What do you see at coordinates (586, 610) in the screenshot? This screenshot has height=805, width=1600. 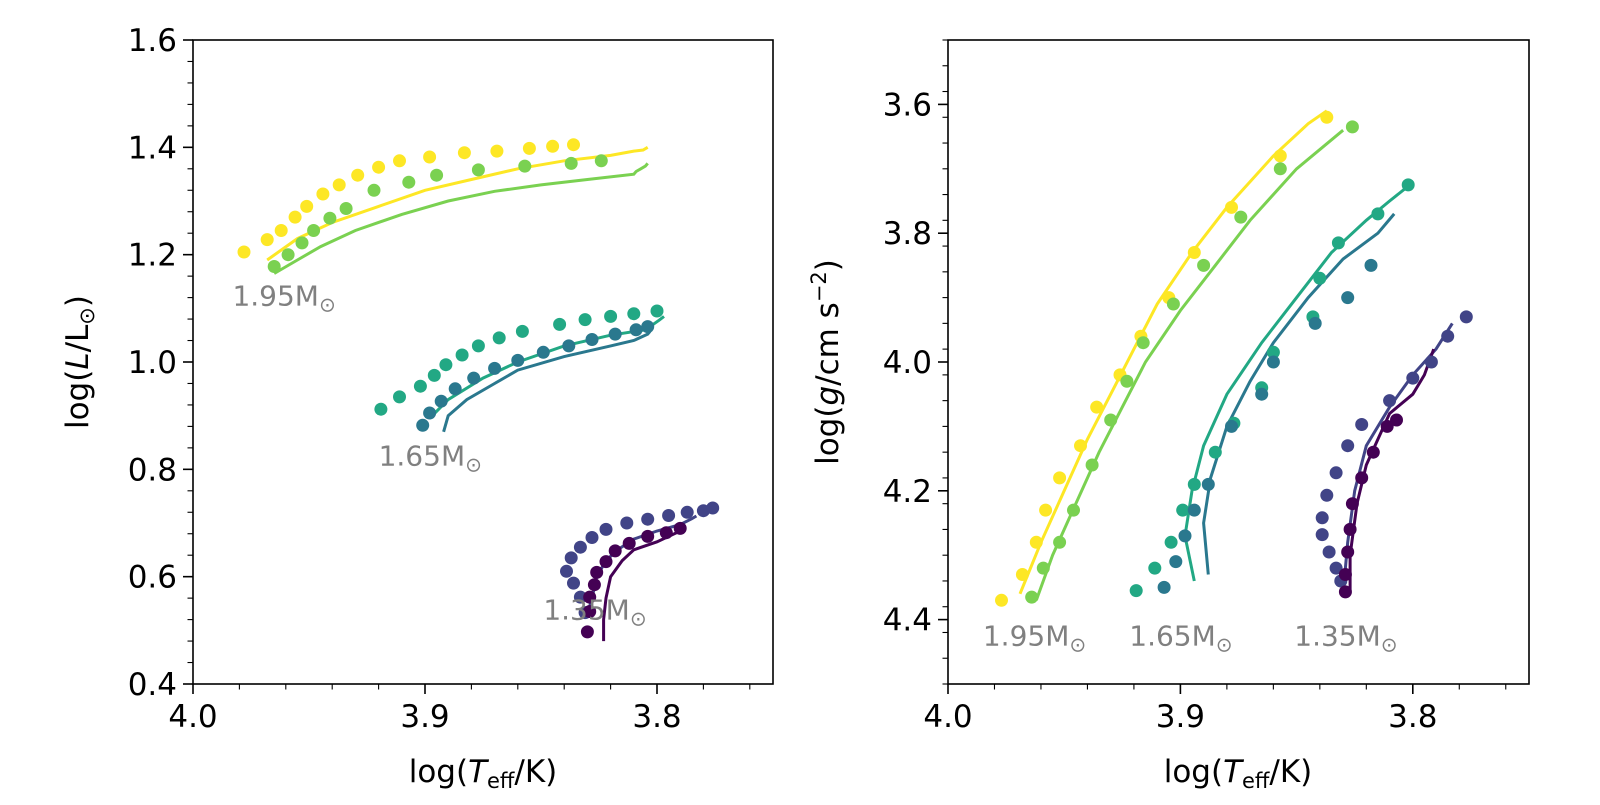 I see `mass-label-text: 1.35M` at bounding box center [586, 610].